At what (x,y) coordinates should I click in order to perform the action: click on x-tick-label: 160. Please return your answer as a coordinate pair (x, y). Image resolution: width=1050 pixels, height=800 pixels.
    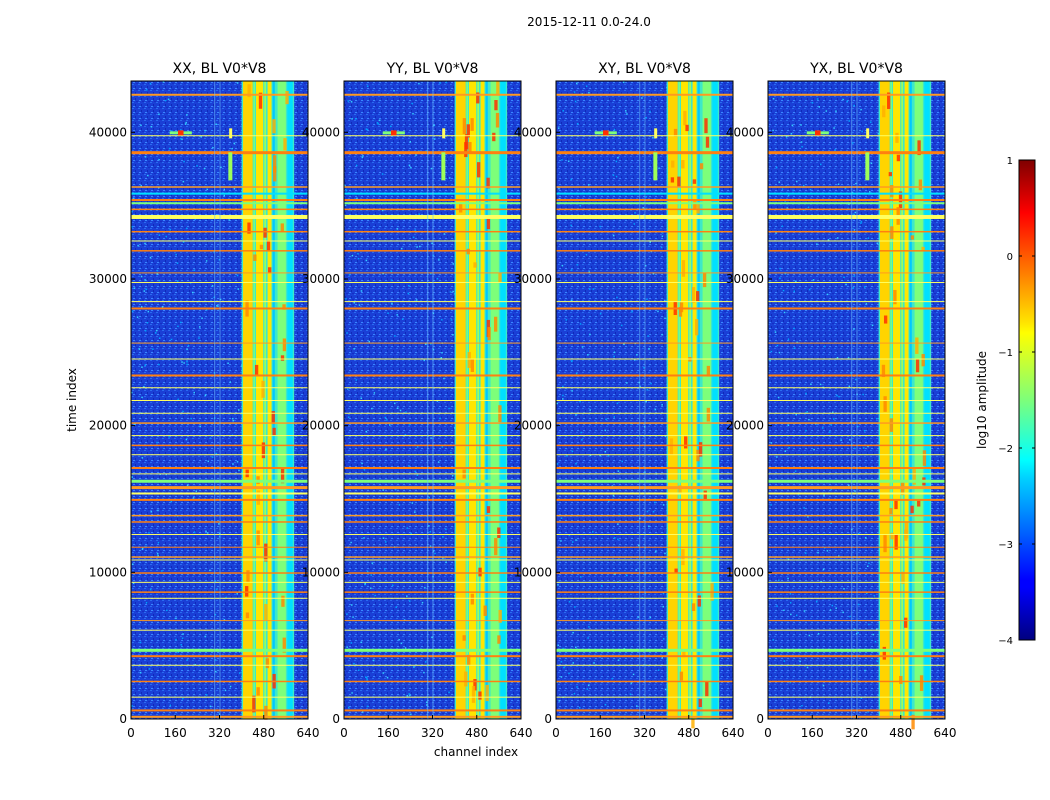
    Looking at the image, I should click on (812, 733).